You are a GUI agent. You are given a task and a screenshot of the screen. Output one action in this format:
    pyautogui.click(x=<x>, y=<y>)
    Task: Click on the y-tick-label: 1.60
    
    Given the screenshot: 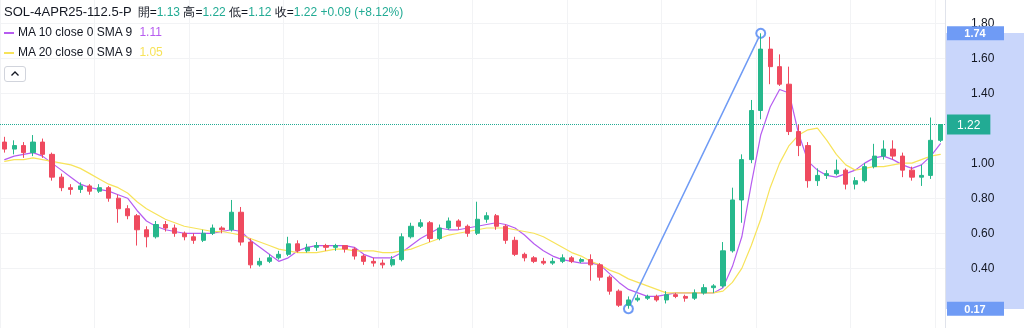 What is the action you would take?
    pyautogui.click(x=983, y=57)
    